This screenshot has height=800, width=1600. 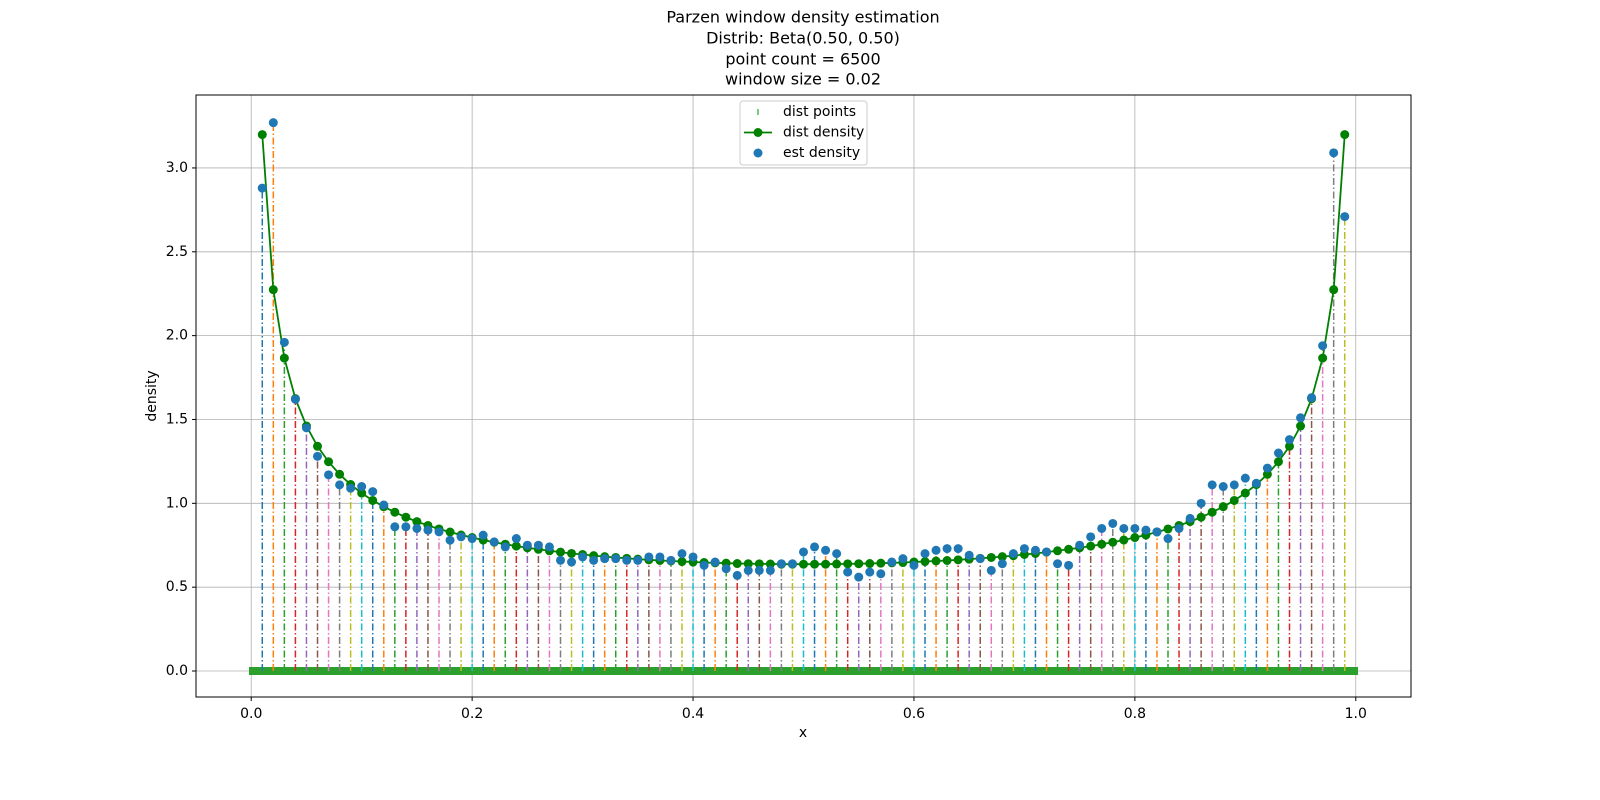 What do you see at coordinates (821, 153) in the screenshot?
I see `legend-label: est density` at bounding box center [821, 153].